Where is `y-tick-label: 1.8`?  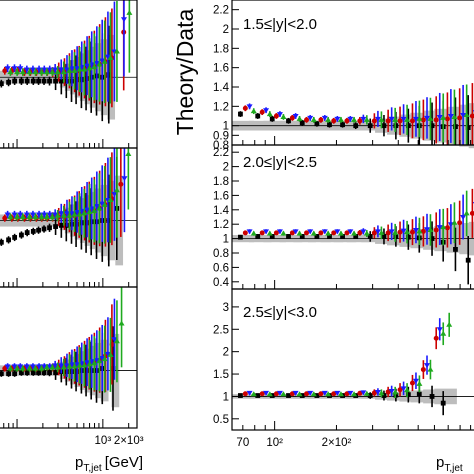 y-tick-label: 1.8 is located at coordinates (221, 182).